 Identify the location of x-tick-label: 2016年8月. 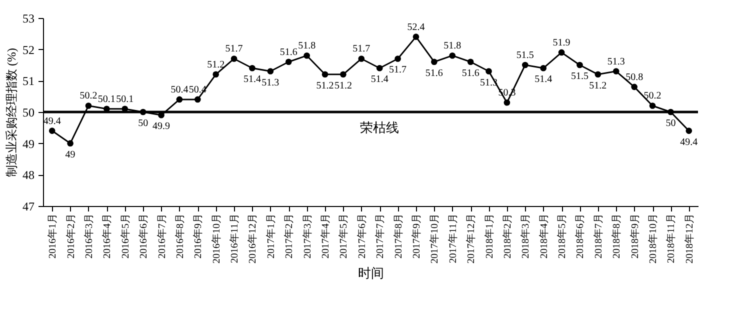
(180, 236).